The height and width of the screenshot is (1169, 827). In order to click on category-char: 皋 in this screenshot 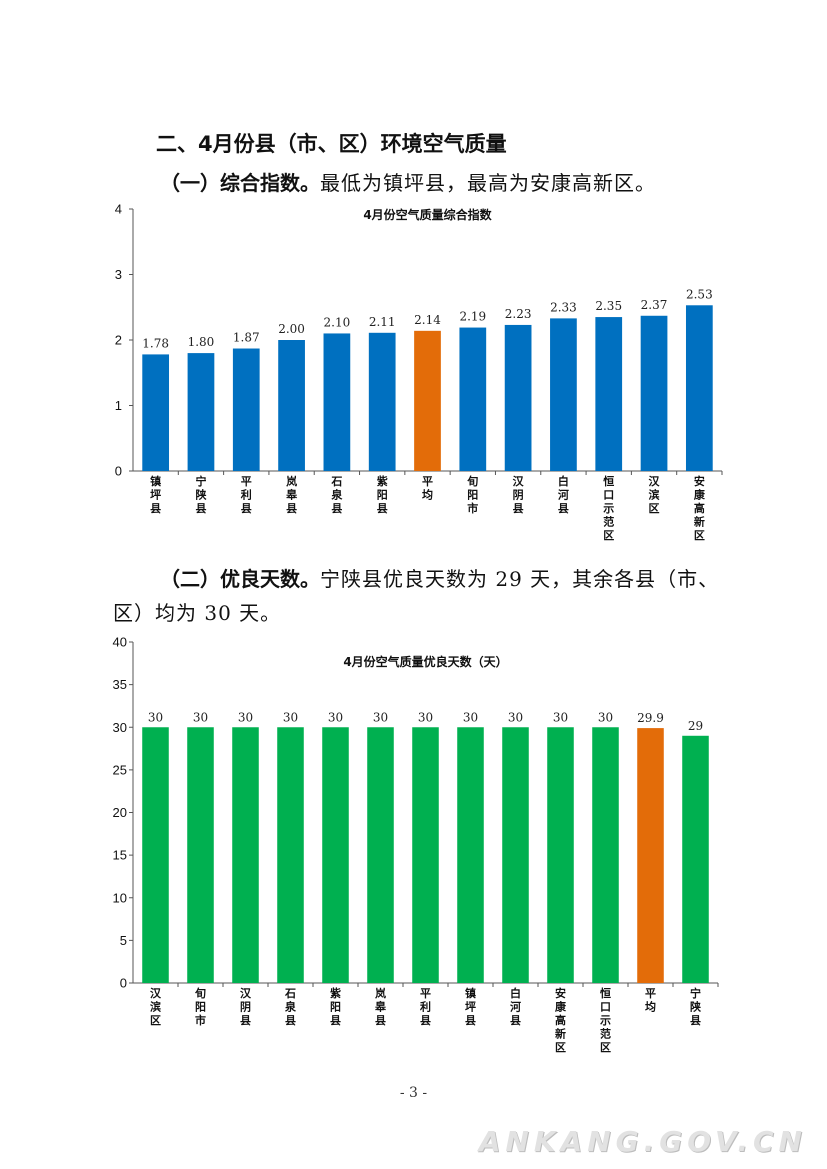, I will do `click(381, 1007)`.